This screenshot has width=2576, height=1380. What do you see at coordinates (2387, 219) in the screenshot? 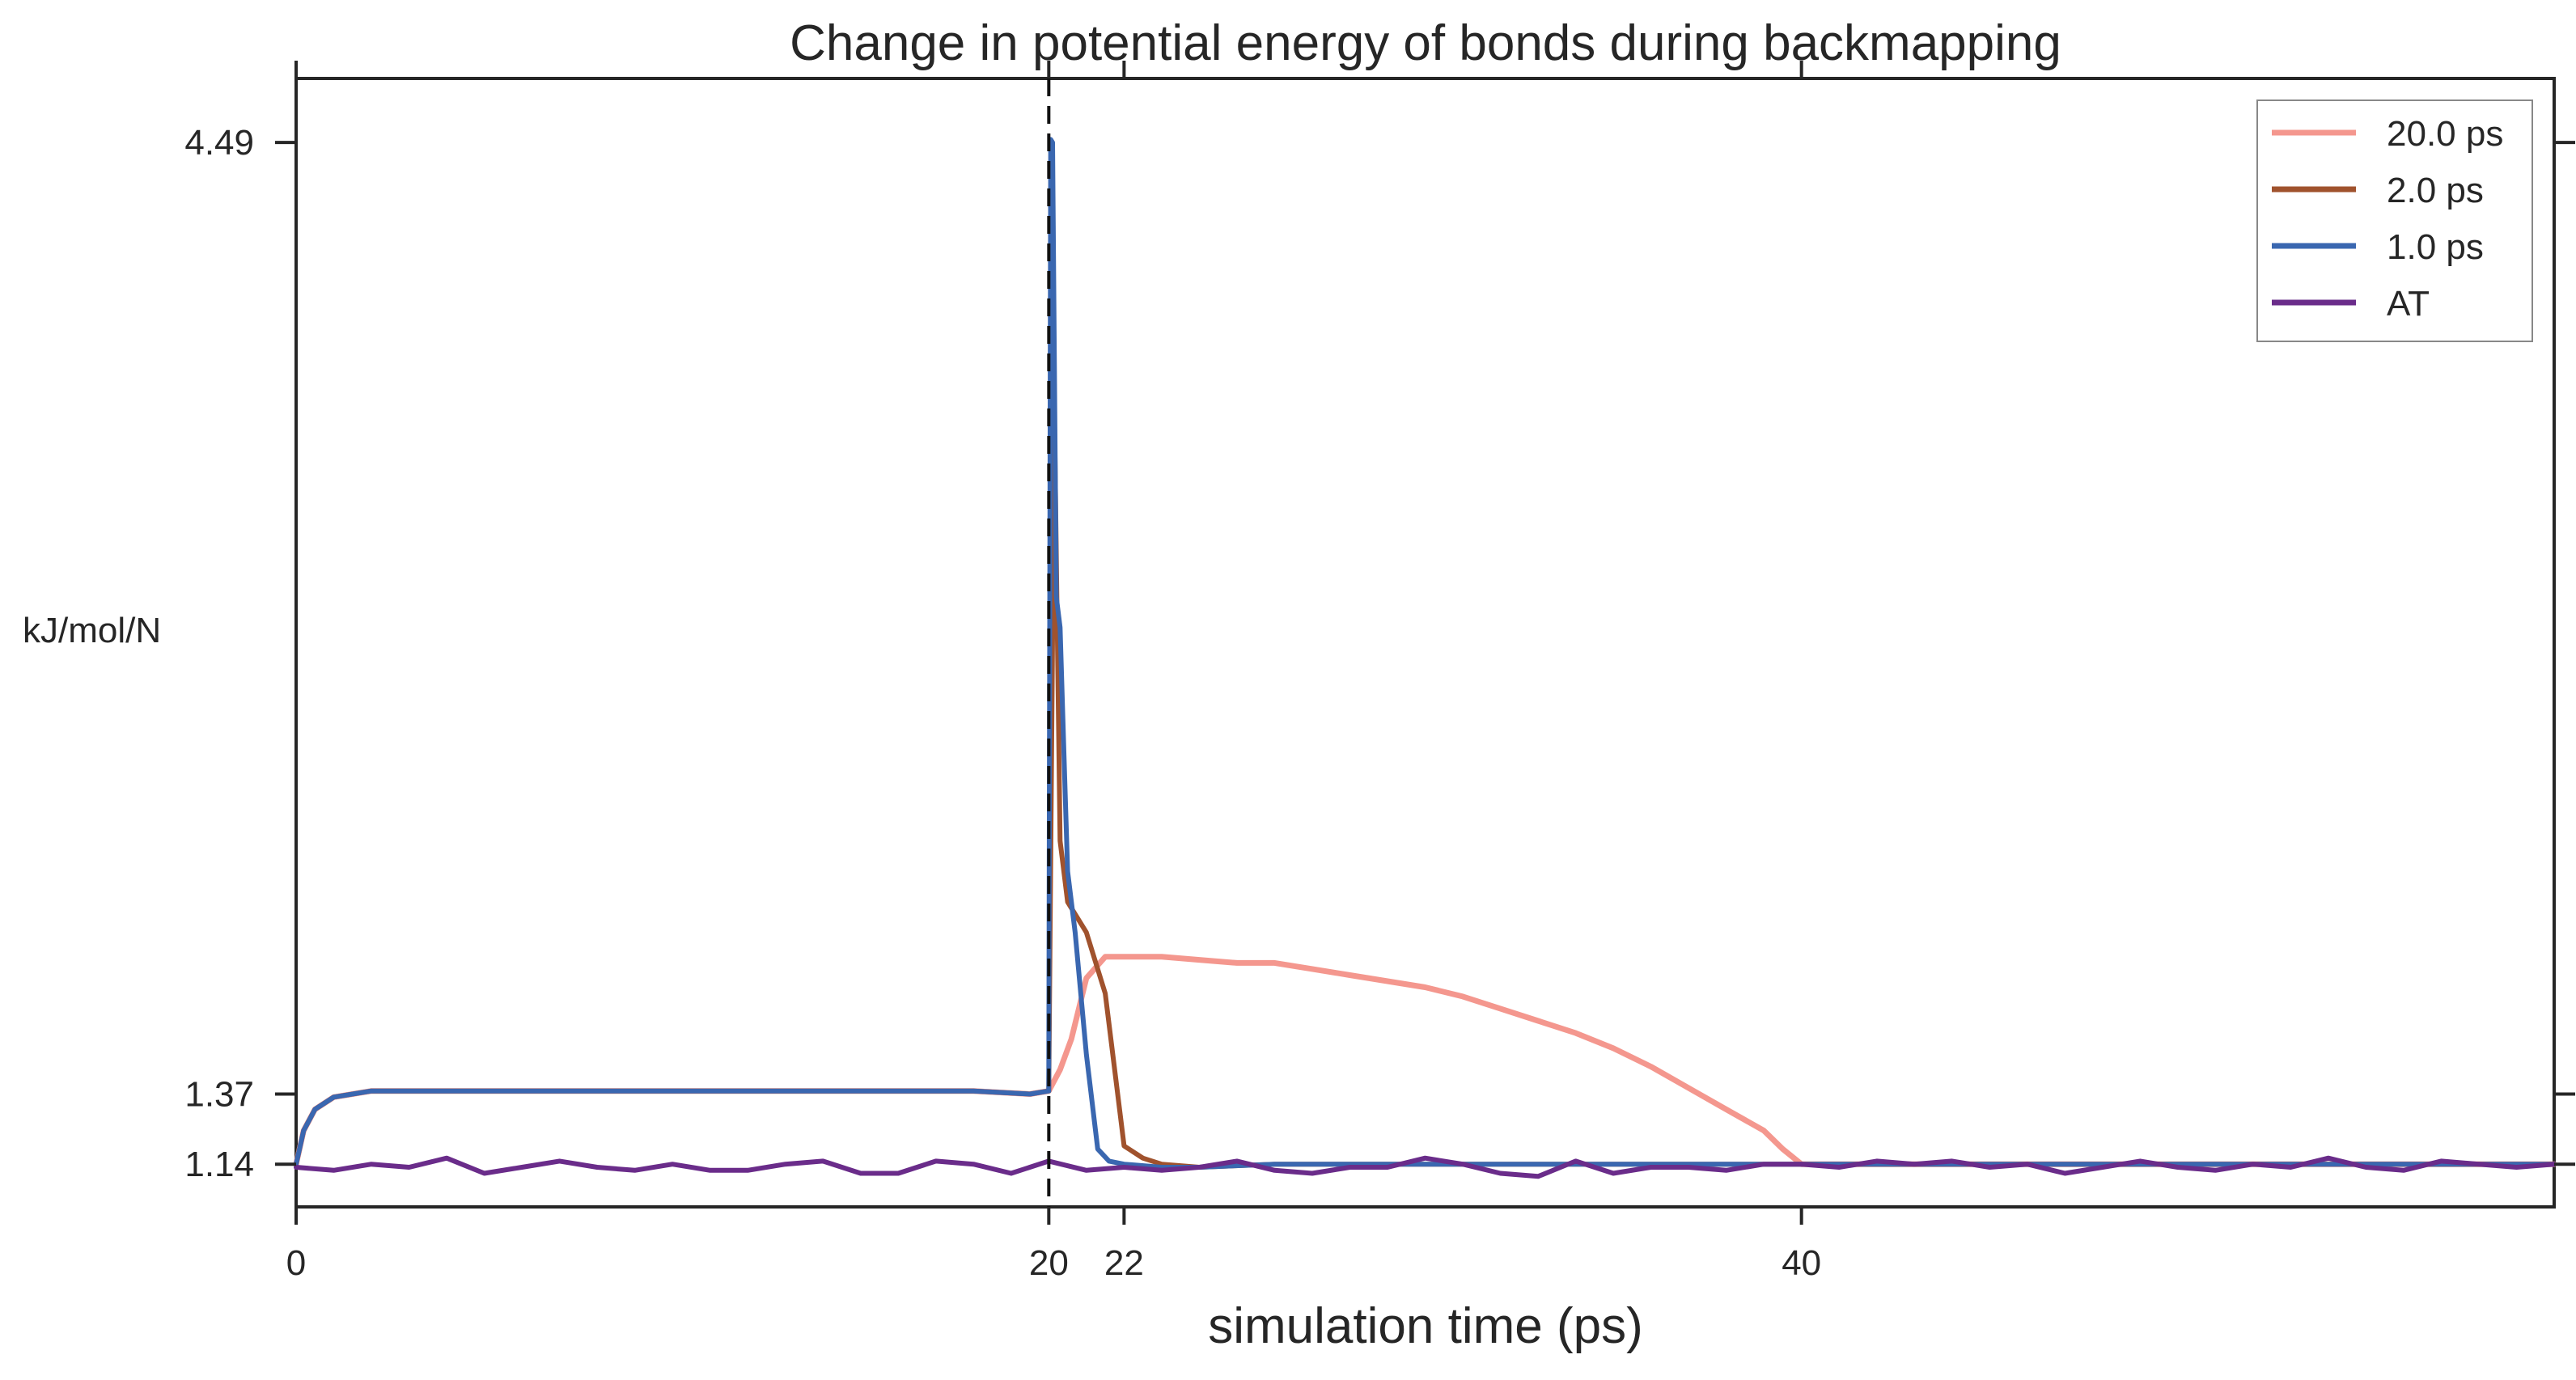
I see `legend-items: 20.0 ps 2.0 ps 1.0 ps AT` at bounding box center [2387, 219].